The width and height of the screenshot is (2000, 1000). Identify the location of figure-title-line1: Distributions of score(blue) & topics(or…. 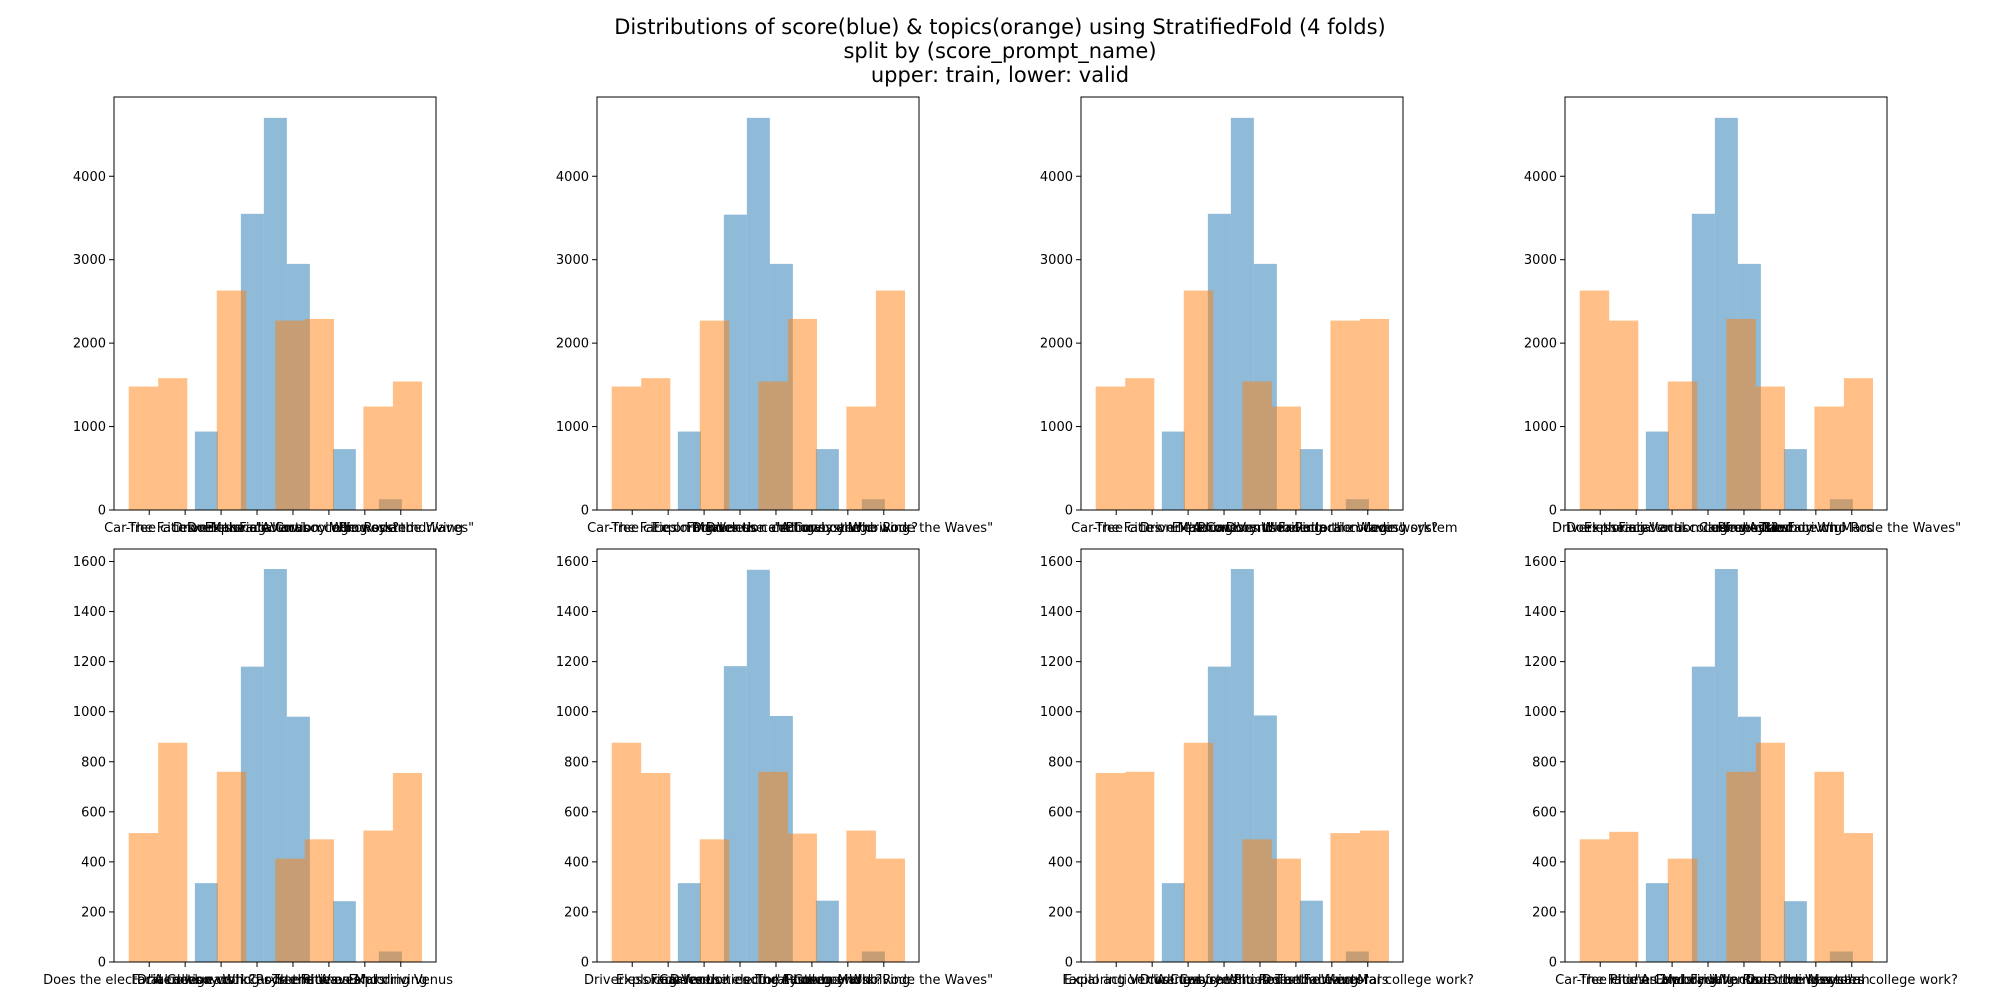
(1000, 27).